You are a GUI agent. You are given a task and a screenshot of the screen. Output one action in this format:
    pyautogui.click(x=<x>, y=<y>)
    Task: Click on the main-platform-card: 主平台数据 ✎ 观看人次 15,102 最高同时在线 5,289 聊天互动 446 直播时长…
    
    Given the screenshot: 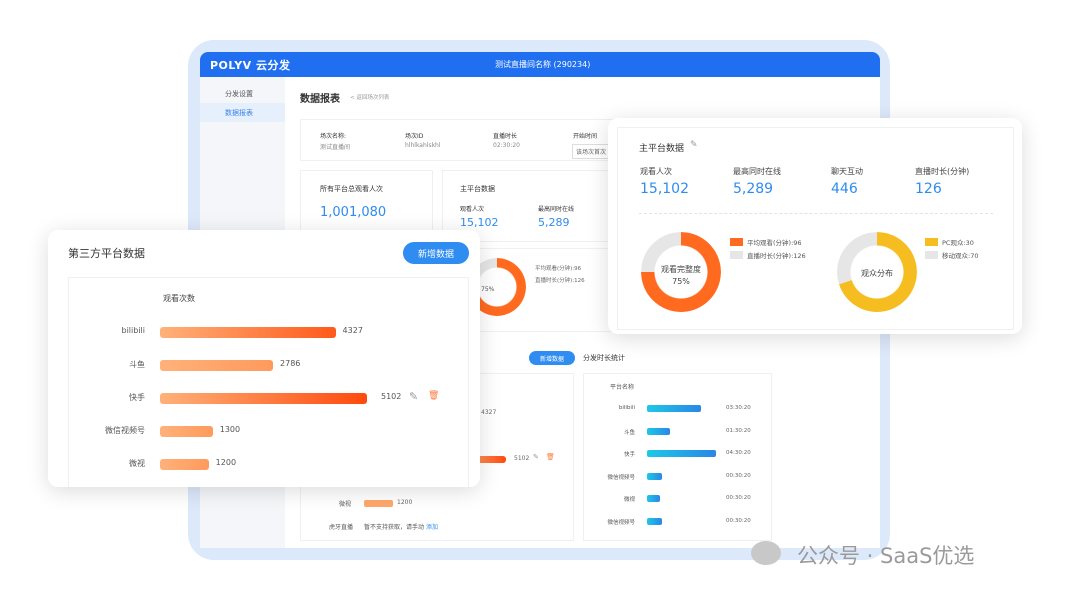 What is the action you would take?
    pyautogui.click(x=815, y=226)
    